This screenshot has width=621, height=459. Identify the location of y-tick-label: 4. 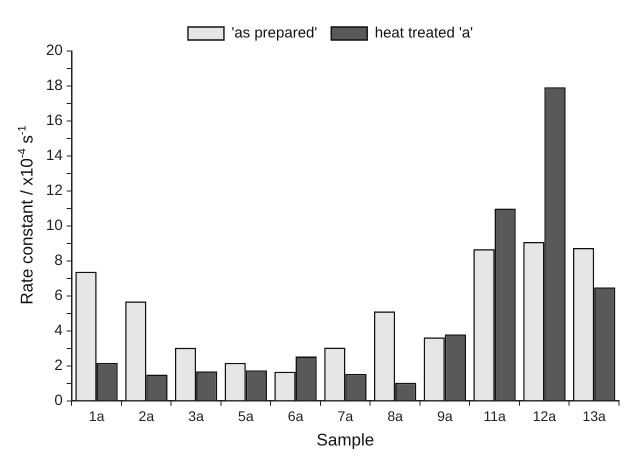
(58, 330).